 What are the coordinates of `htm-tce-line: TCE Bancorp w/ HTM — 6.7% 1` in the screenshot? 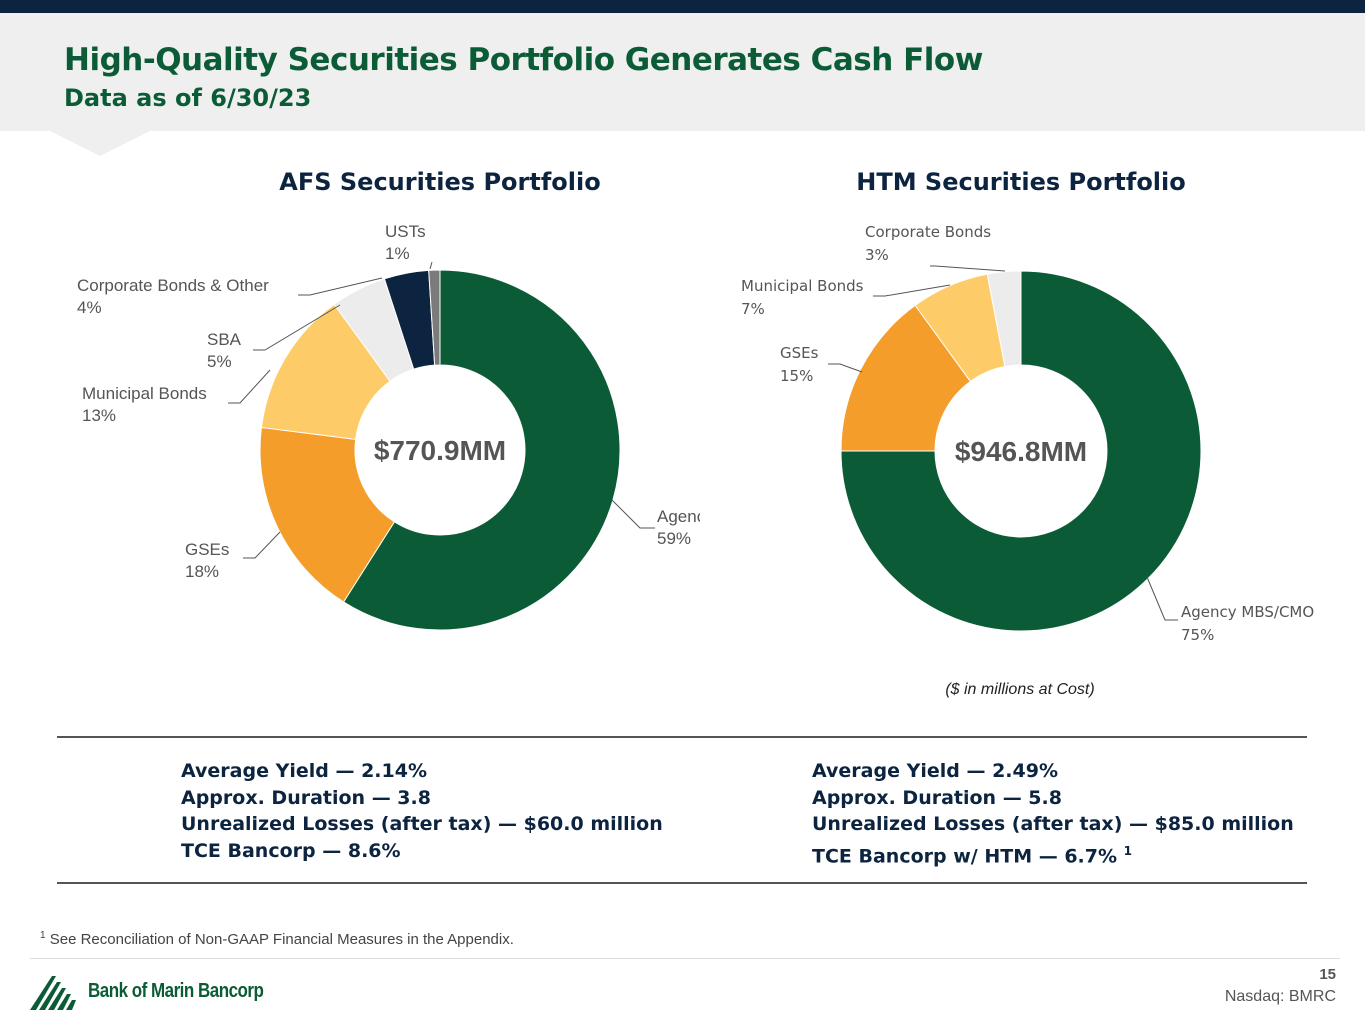 It's located at (1053, 854).